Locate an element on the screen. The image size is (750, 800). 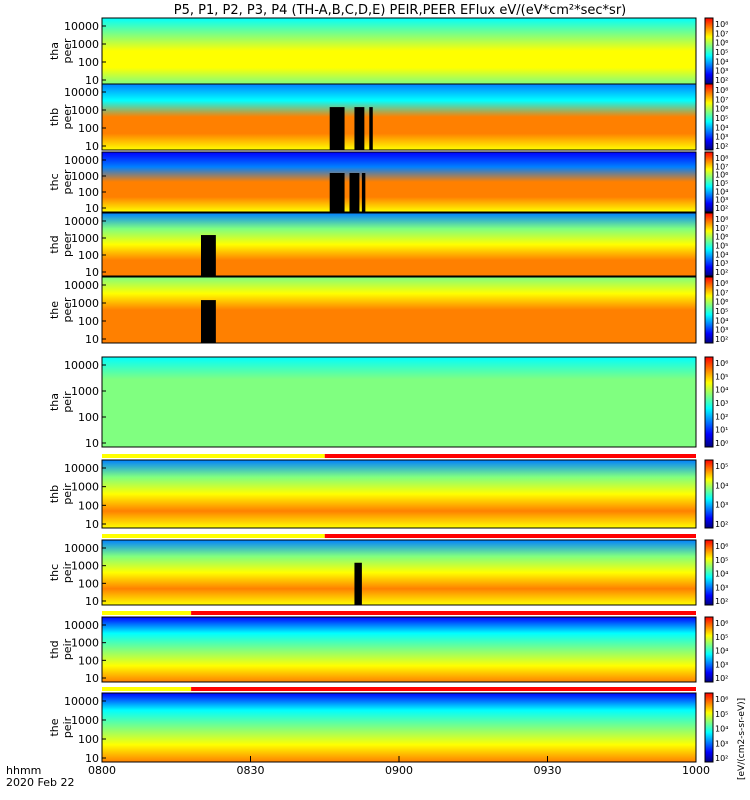
y-axis-label-probe: thc is located at coordinates (54, 572).